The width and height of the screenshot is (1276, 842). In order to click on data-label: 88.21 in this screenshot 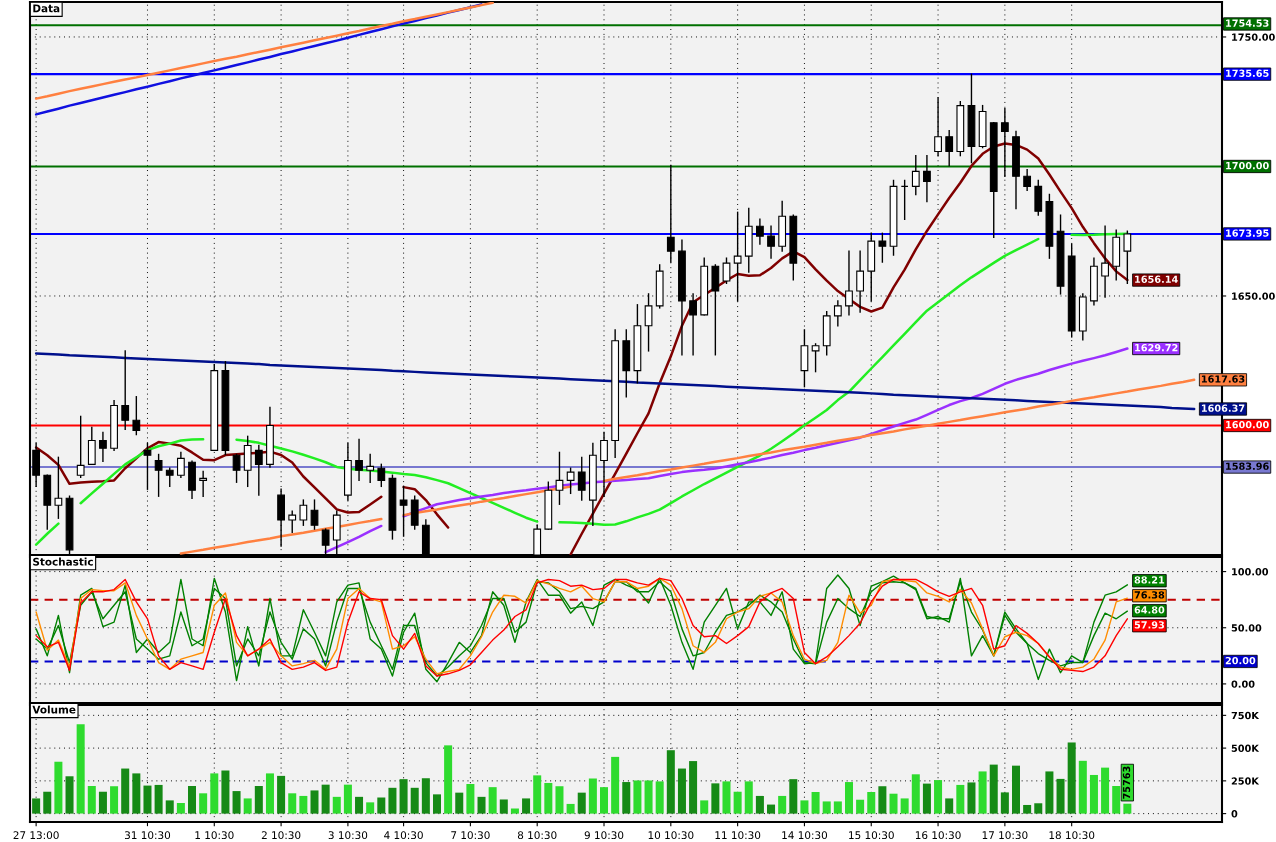, I will do `click(1149, 580)`.